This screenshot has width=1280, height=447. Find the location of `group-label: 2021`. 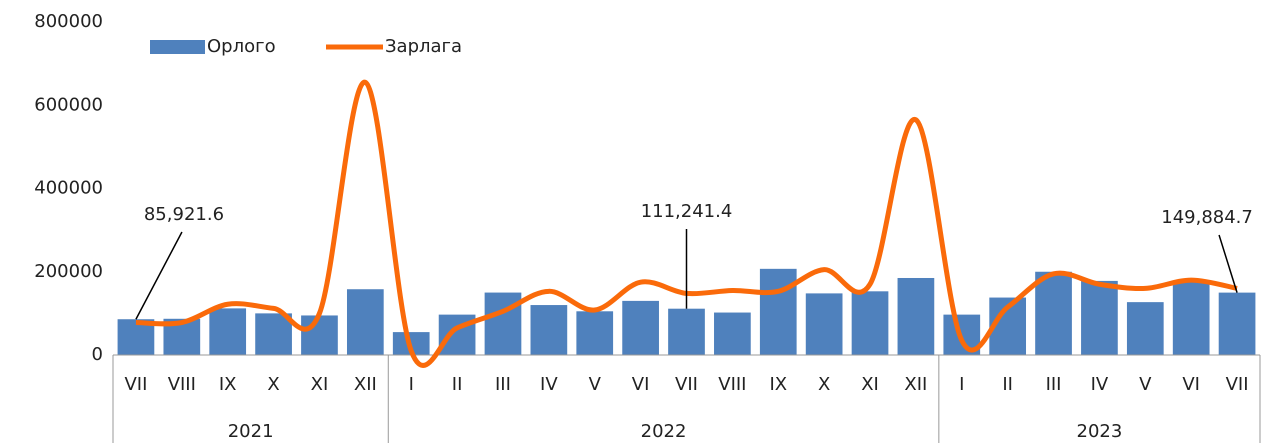

group-label: 2021 is located at coordinates (251, 431).